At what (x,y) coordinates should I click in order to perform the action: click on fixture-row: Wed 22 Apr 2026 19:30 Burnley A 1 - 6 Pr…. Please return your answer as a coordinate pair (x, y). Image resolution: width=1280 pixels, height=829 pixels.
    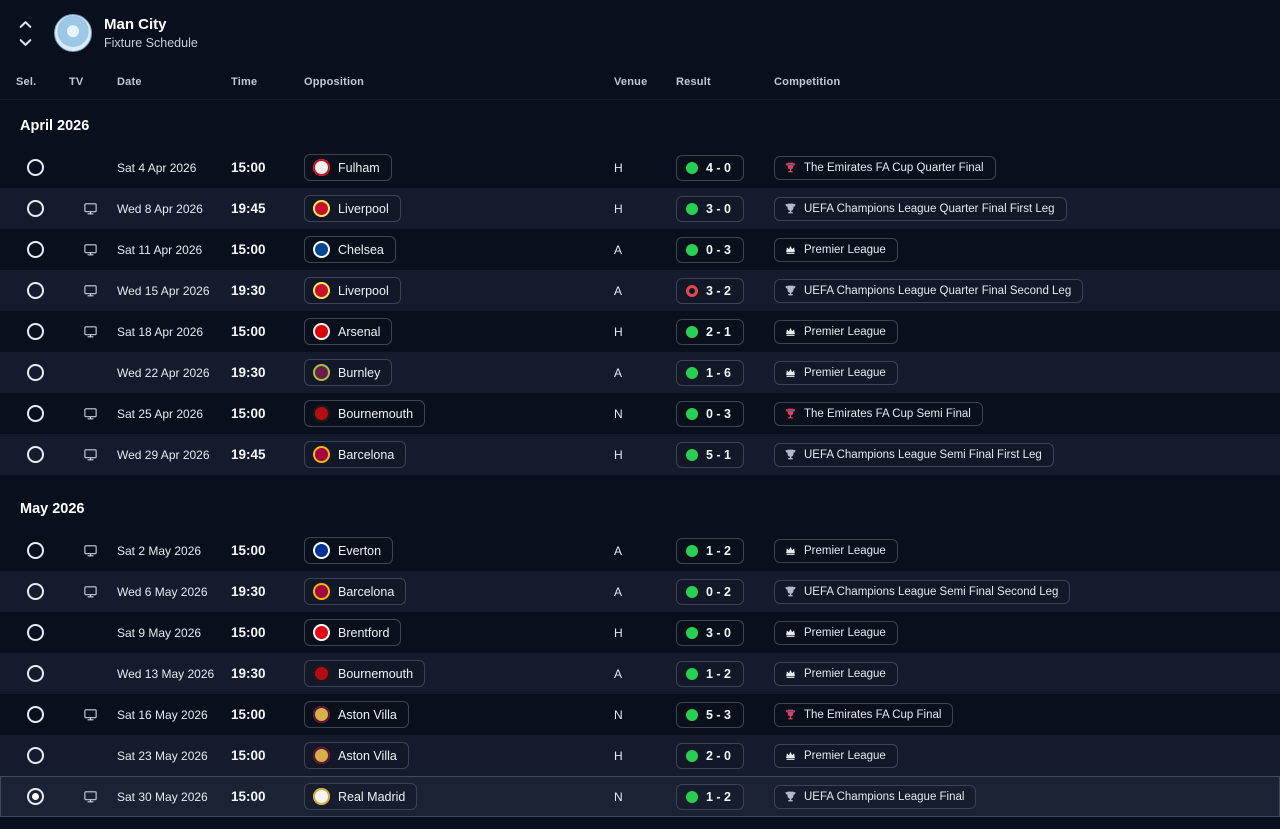
    Looking at the image, I should click on (640, 372).